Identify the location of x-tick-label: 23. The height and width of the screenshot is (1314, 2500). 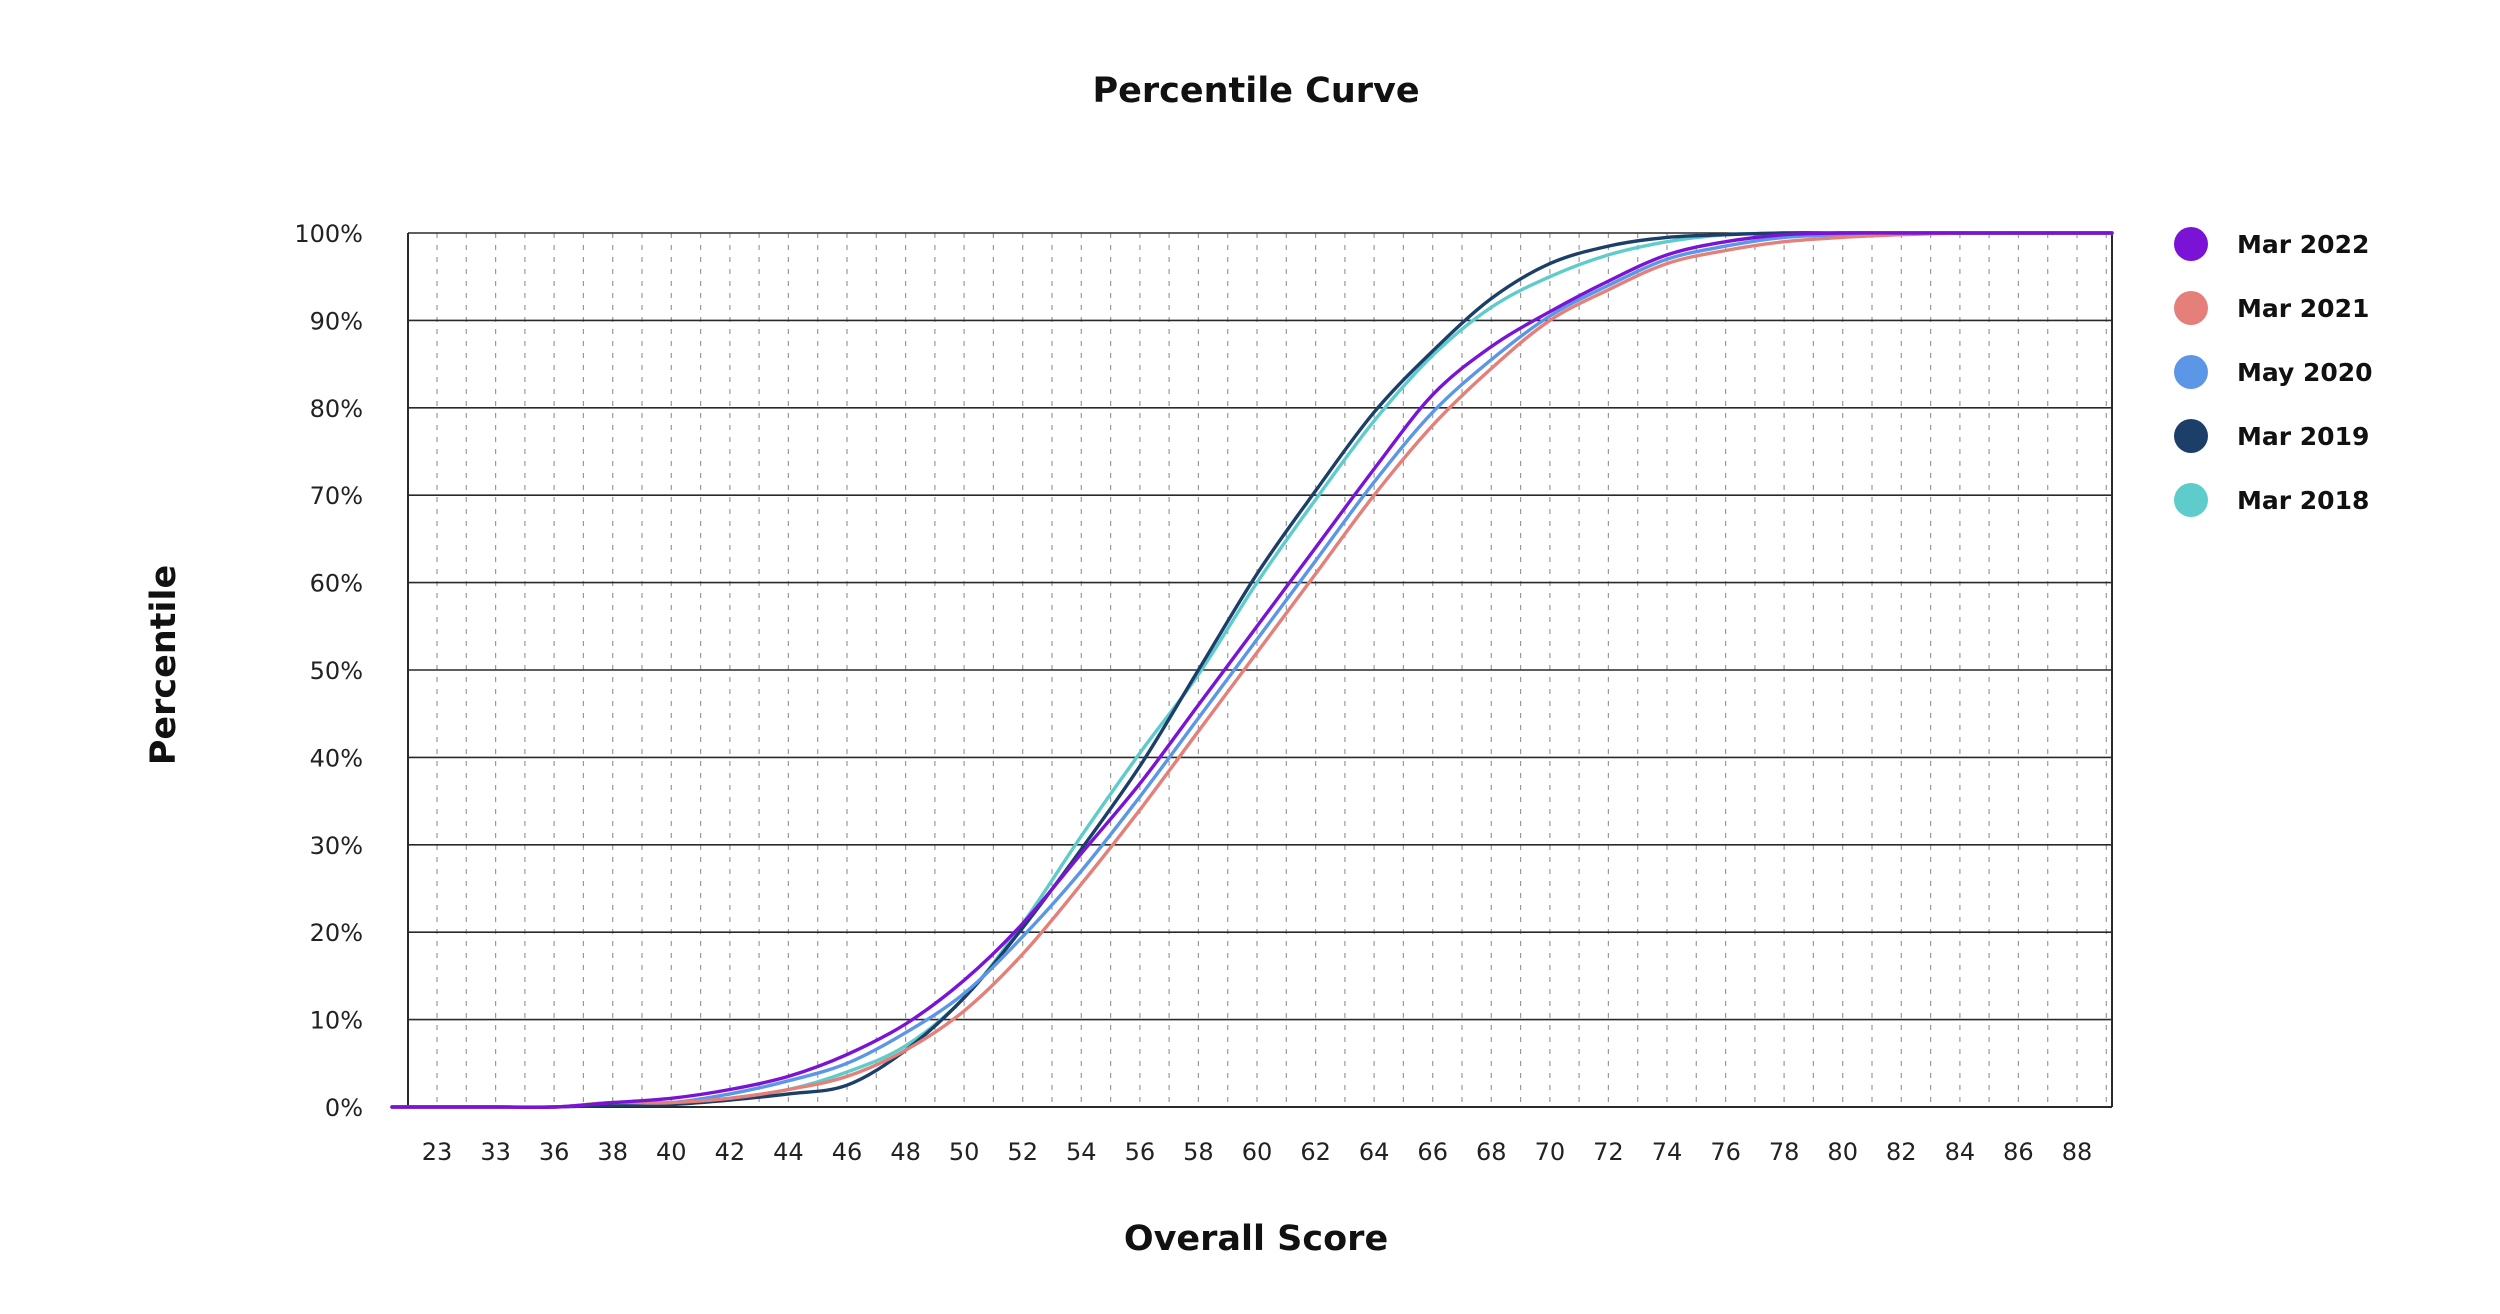
(437, 1152).